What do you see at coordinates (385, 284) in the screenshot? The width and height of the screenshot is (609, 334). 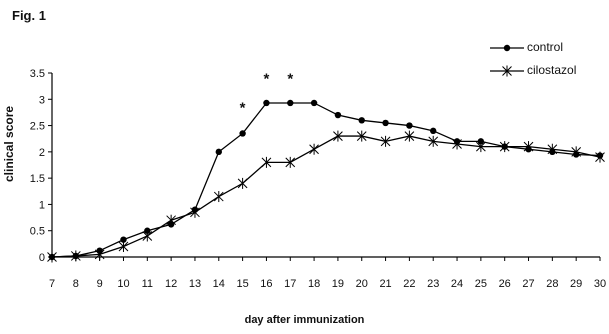 I see `x-tick-label: 21` at bounding box center [385, 284].